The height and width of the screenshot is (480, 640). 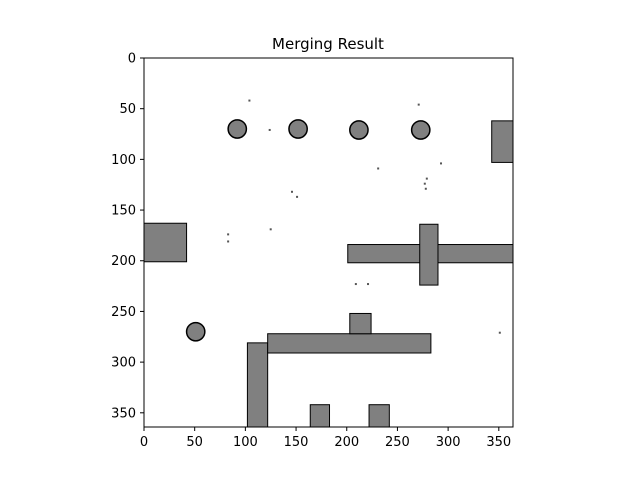 I want to click on y-tick-label: 150, so click(x=123, y=211).